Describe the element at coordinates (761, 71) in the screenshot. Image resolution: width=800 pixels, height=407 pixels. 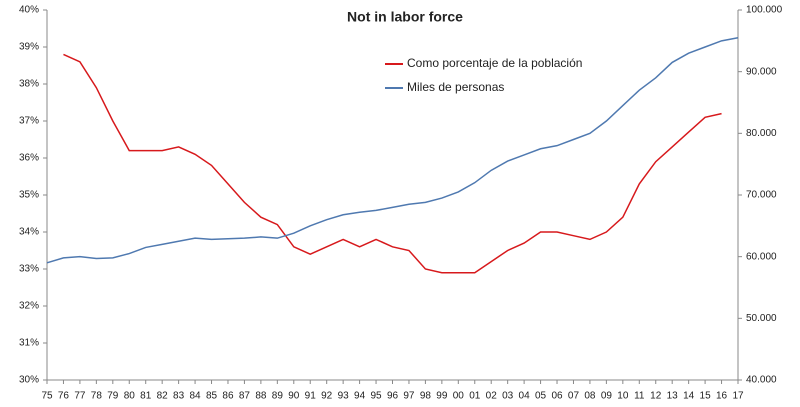
I see `y2-tick-label: 90.000` at that location.